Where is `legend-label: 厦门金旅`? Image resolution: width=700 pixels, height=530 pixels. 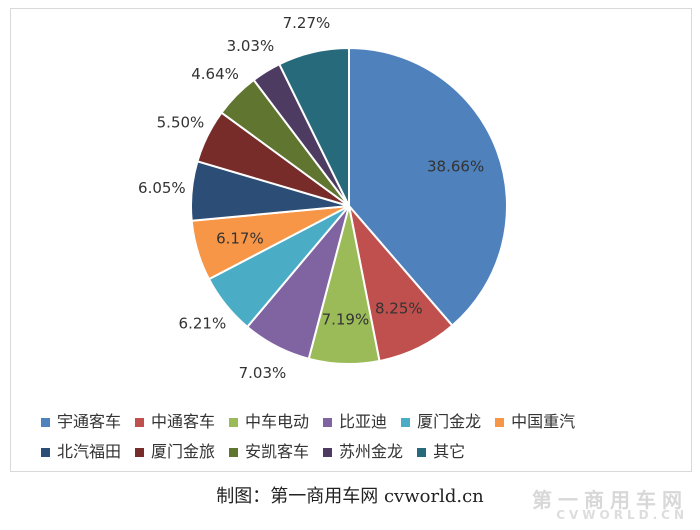 legend-label: 厦门金旅 is located at coordinates (183, 451).